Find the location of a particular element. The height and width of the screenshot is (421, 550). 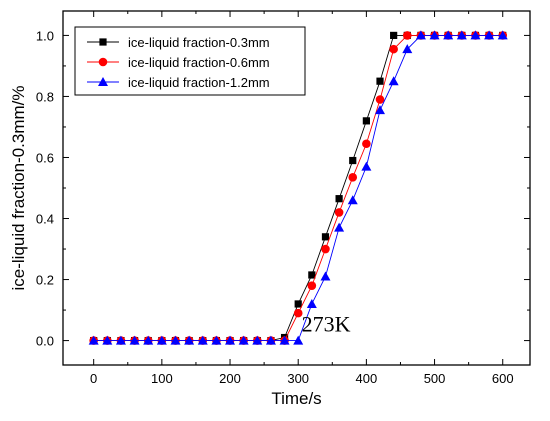

legend-box is located at coordinates (190, 61).